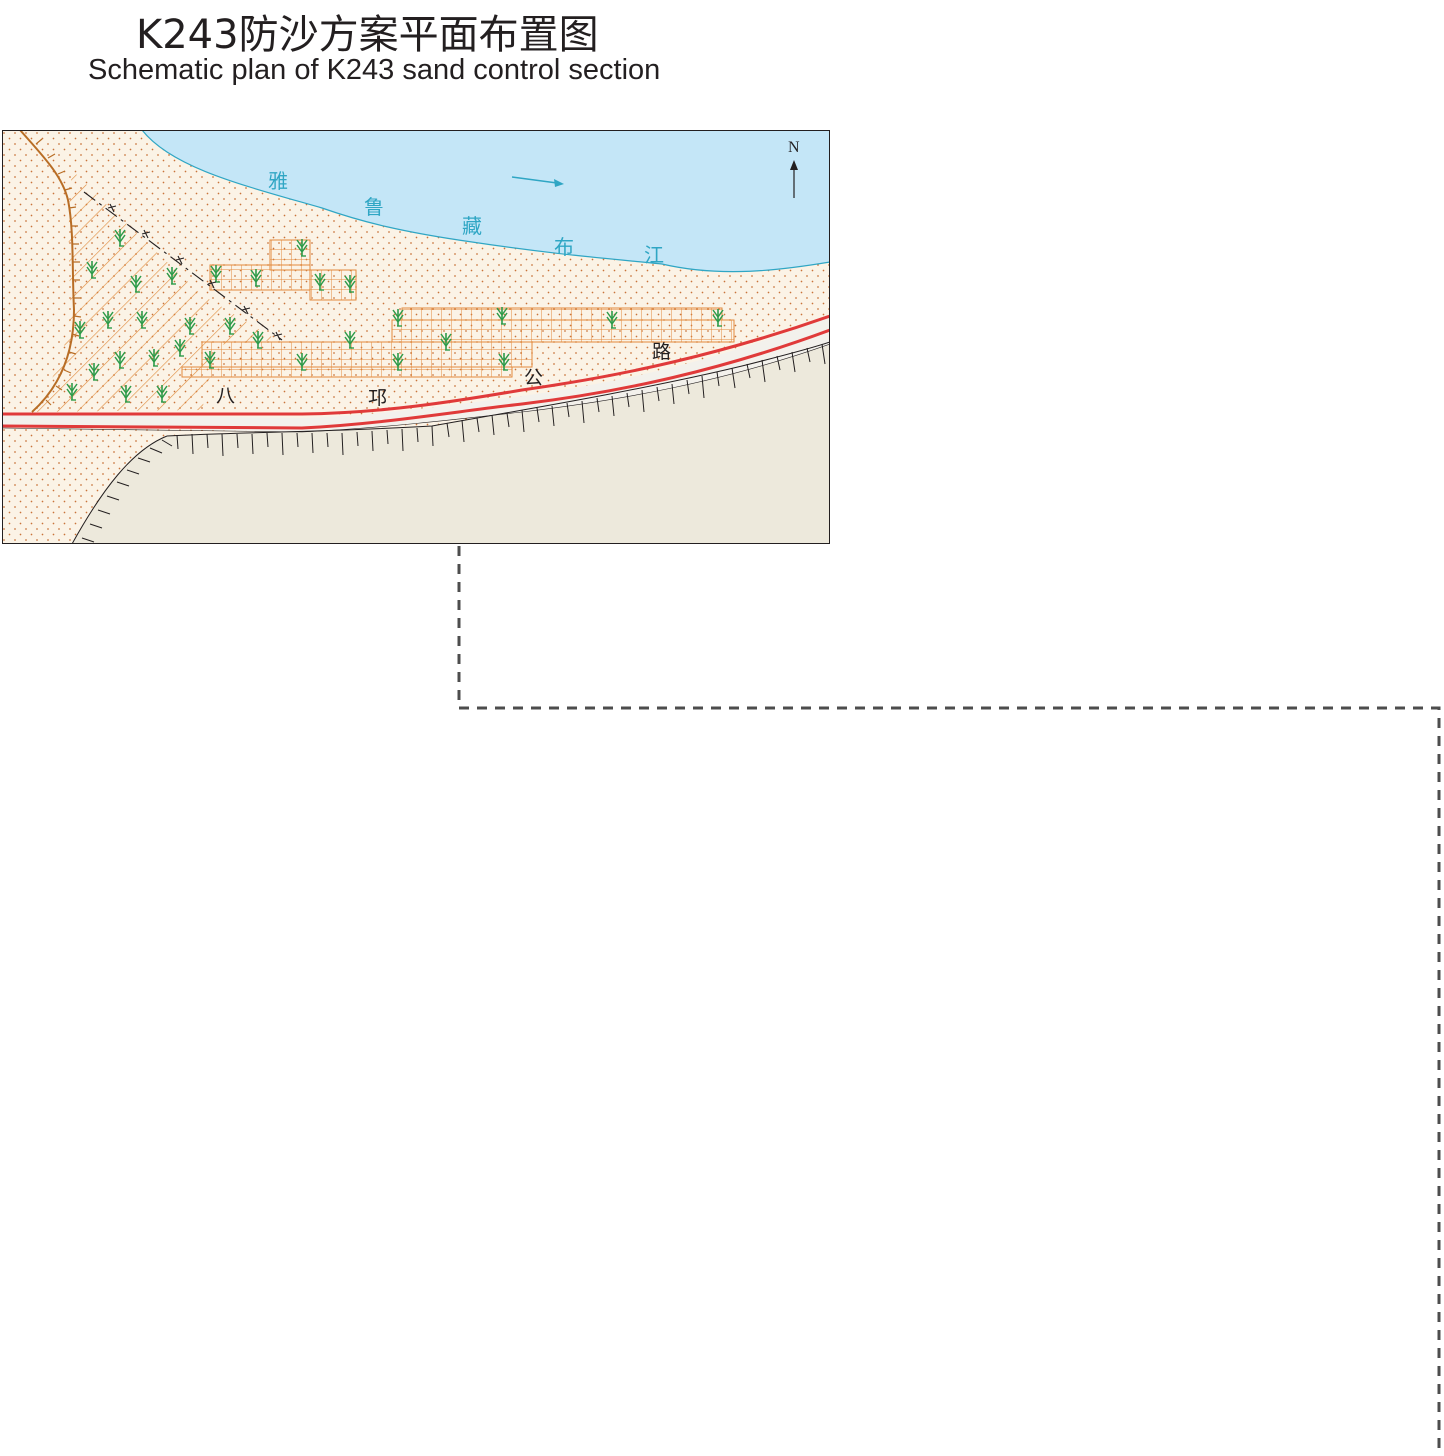 The height and width of the screenshot is (1456, 1444). I want to click on flow-arrow-icon, so click(537, 181).